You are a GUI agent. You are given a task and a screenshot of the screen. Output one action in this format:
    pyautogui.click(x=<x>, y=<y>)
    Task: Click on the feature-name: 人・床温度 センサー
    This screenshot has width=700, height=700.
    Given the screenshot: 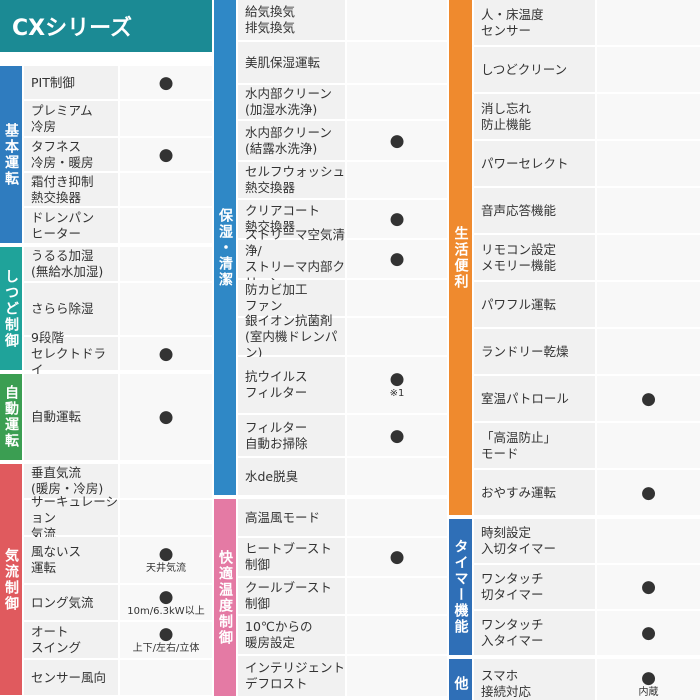 What is the action you would take?
    pyautogui.click(x=534, y=22)
    